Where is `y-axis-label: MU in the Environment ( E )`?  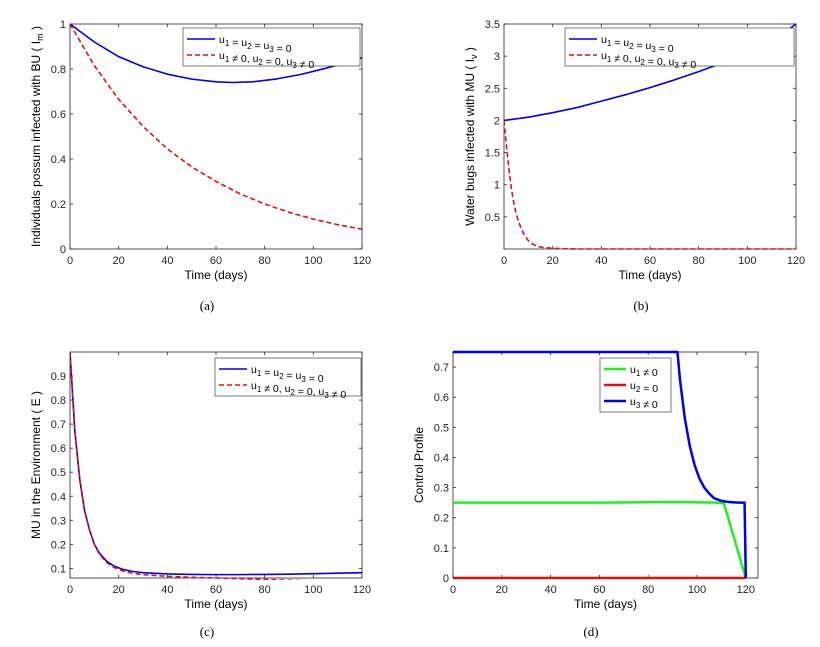
y-axis-label: MU in the Environment ( E ) is located at coordinates (36, 465).